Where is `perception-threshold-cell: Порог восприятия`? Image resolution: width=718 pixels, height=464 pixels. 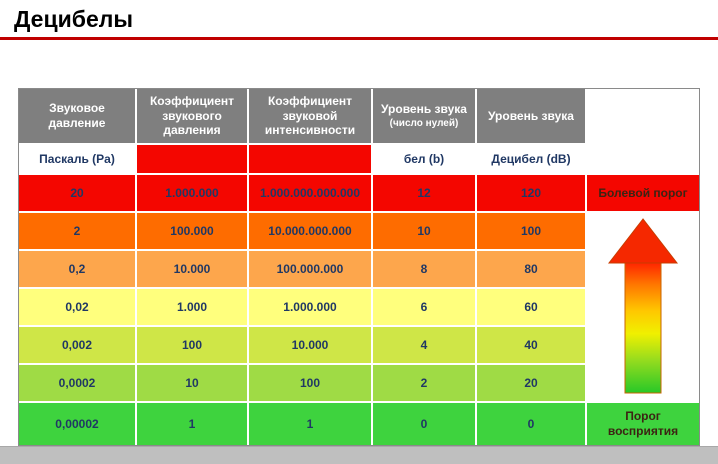 perception-threshold-cell: Порог восприятия is located at coordinates (643, 424).